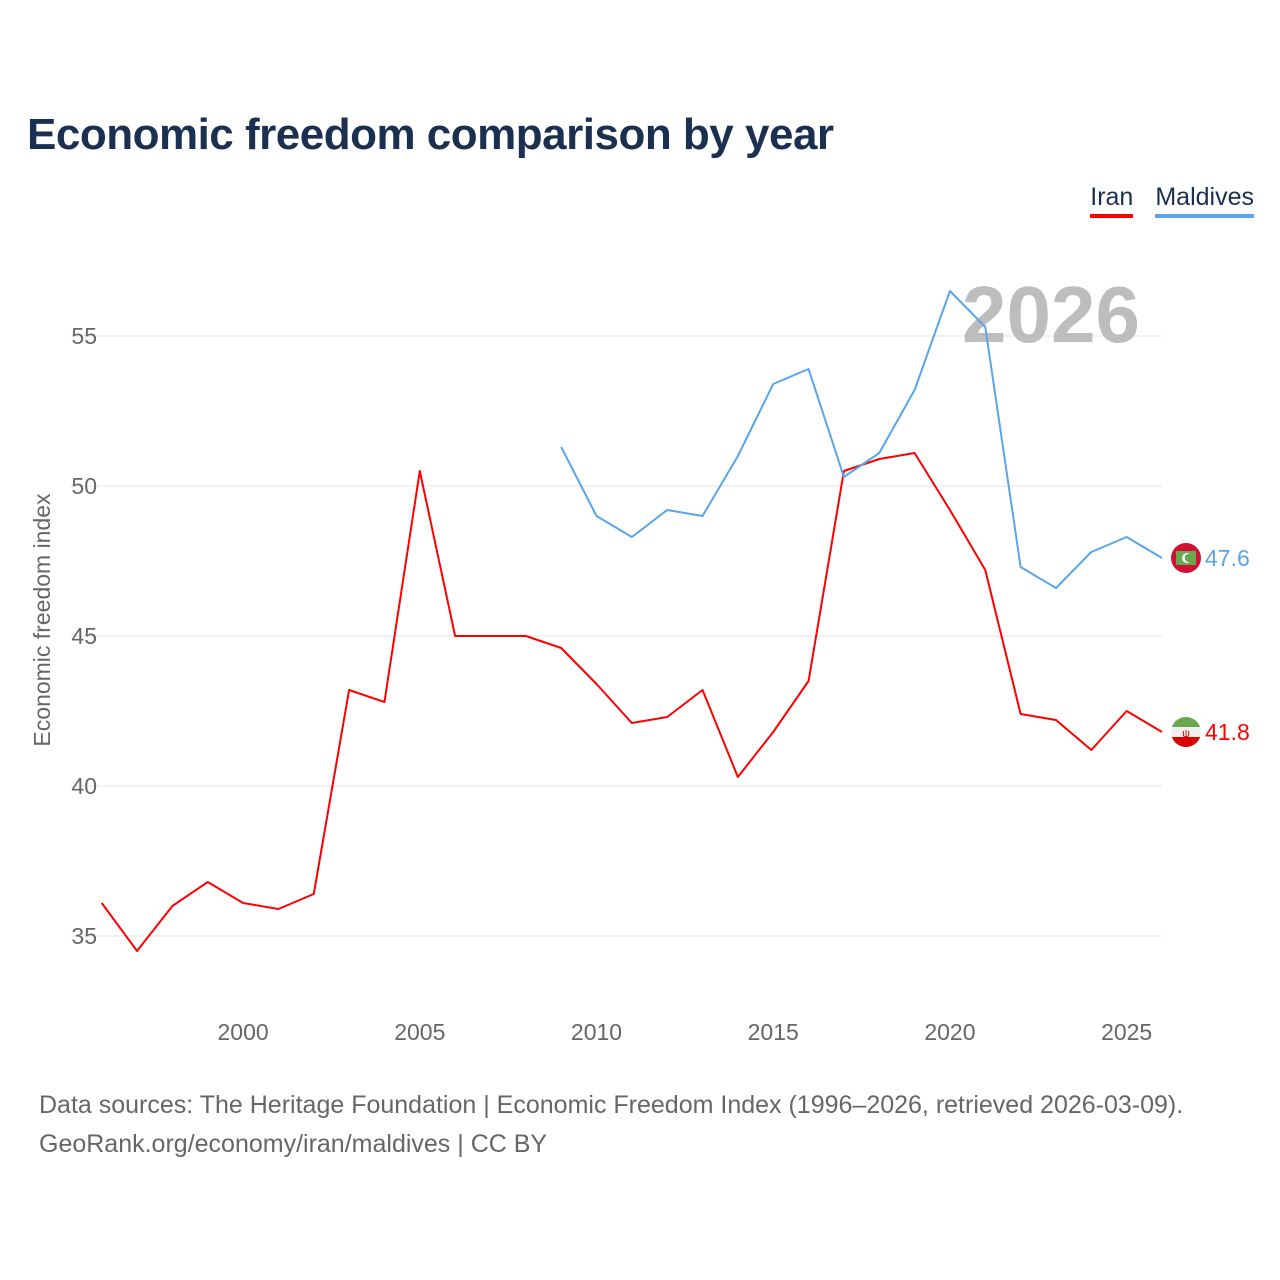 This screenshot has height=1280, width=1280. Describe the element at coordinates (430, 134) in the screenshot. I see `chart-title: Economic freedom comparison by year` at that location.